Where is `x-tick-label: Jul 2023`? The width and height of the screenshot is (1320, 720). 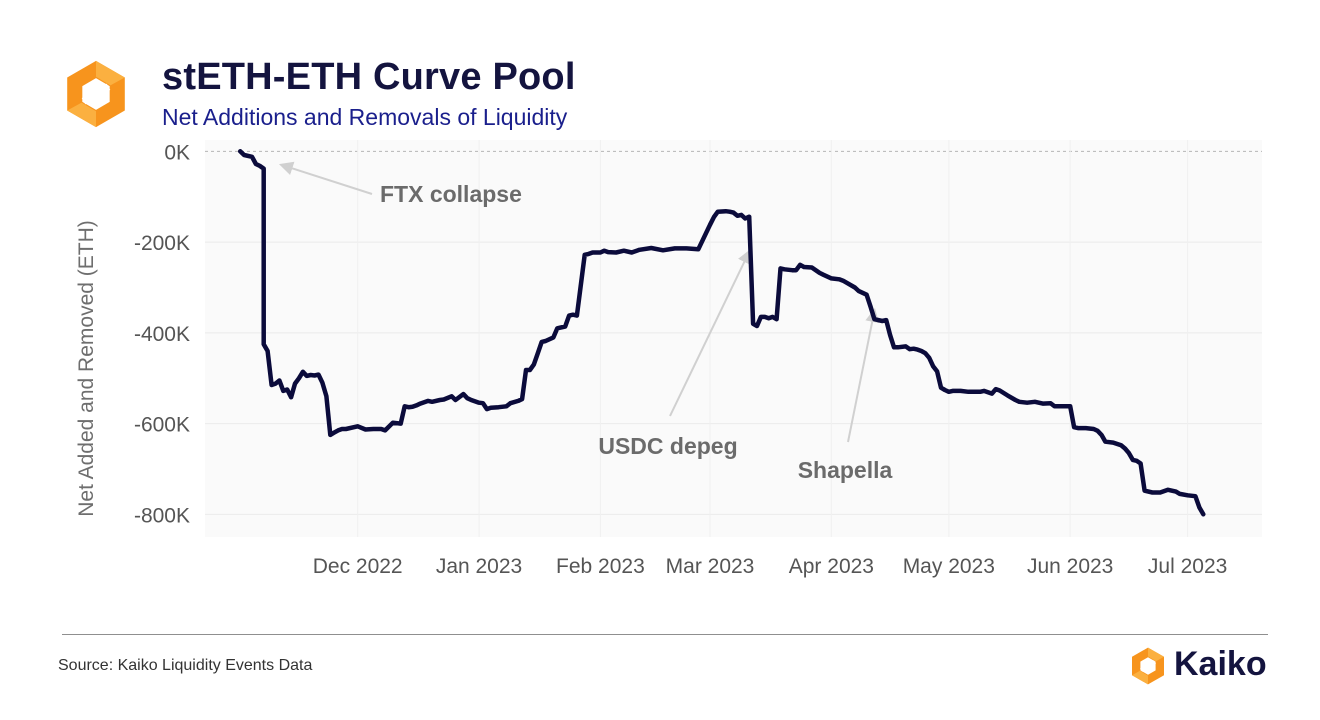 x-tick-label: Jul 2023 is located at coordinates (1187, 566).